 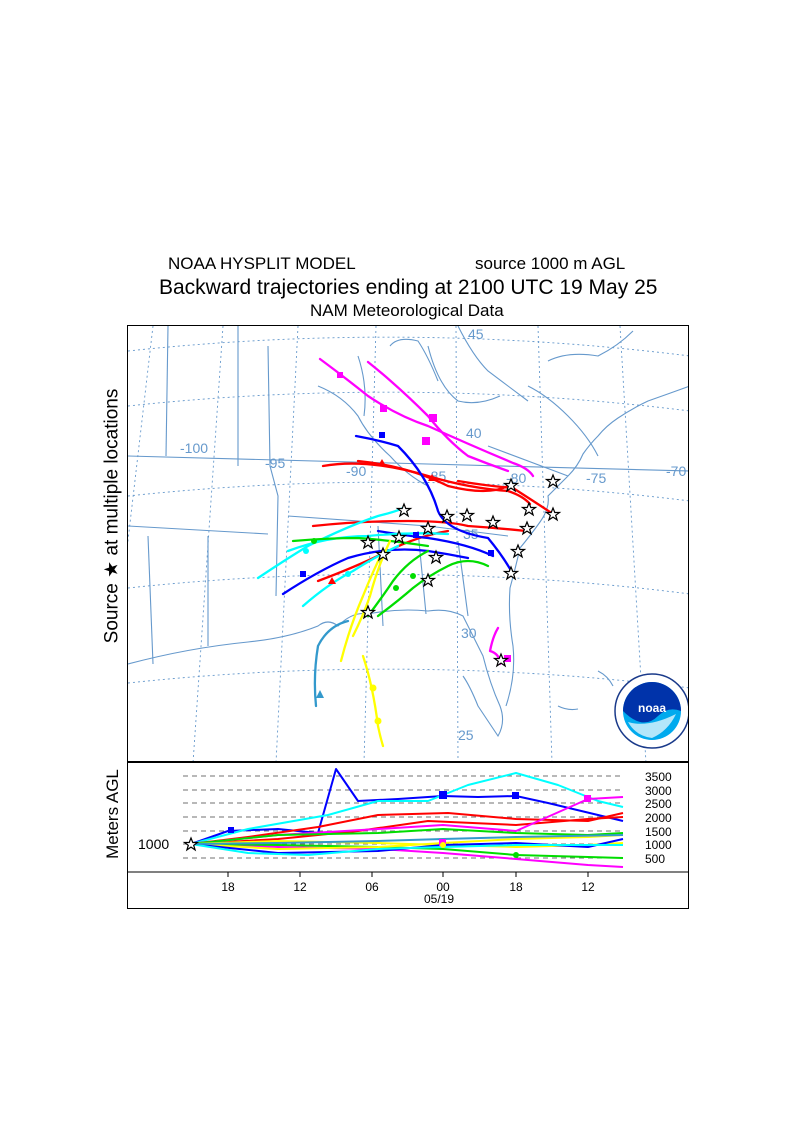 I want to click on time-ticks, so click(x=408, y=874).